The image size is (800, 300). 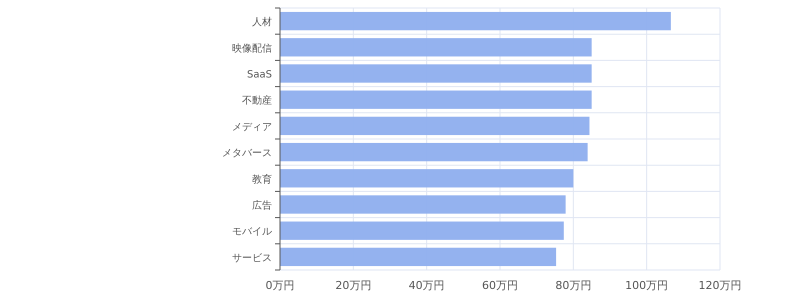 What do you see at coordinates (262, 179) in the screenshot?
I see `y-tick-label: 教育` at bounding box center [262, 179].